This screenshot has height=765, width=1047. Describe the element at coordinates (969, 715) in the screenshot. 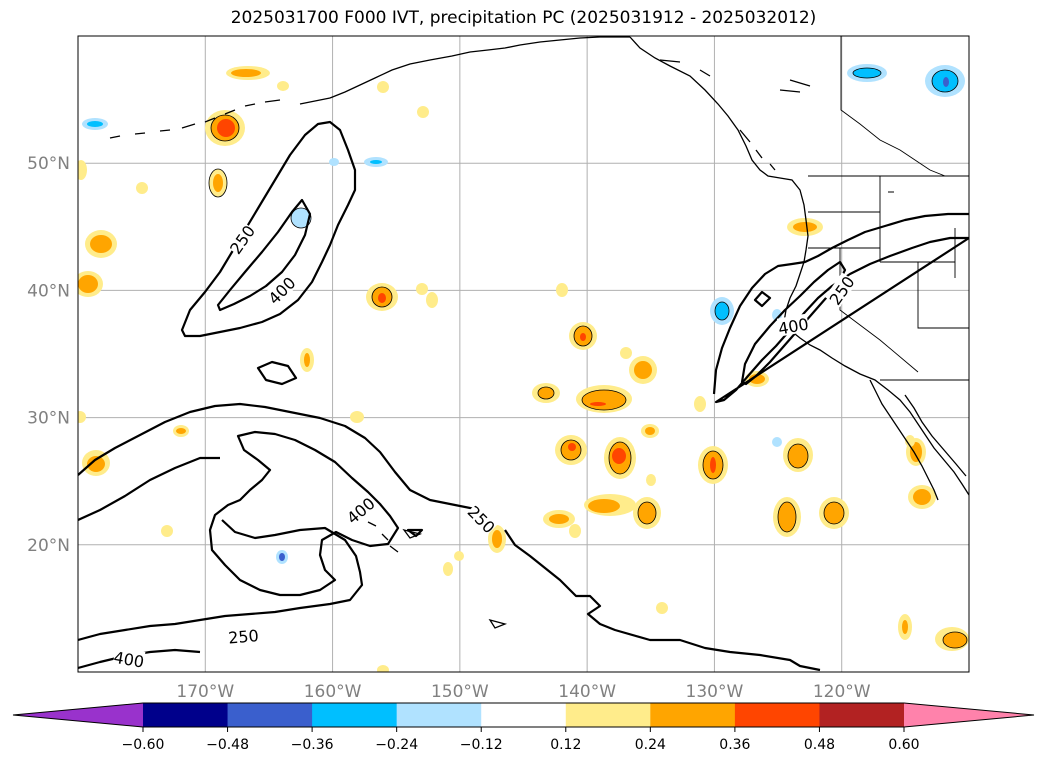

I see `colorbar-extend-max` at that location.